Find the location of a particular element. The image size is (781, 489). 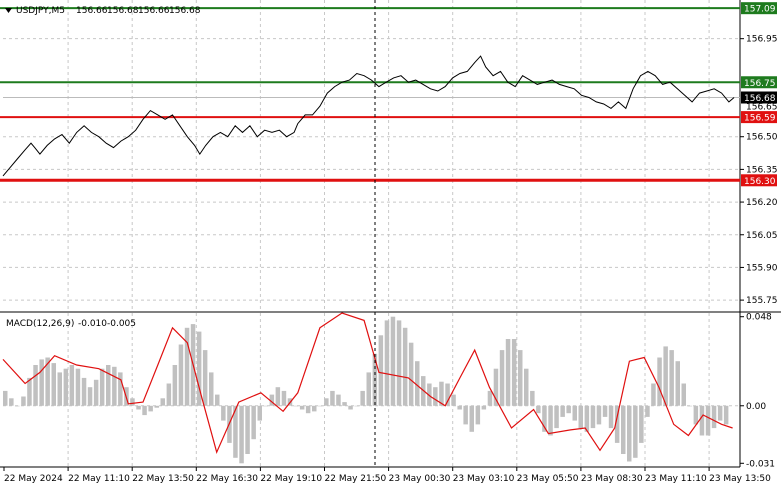

macd-tick-label: 0.00 is located at coordinates (756, 407).